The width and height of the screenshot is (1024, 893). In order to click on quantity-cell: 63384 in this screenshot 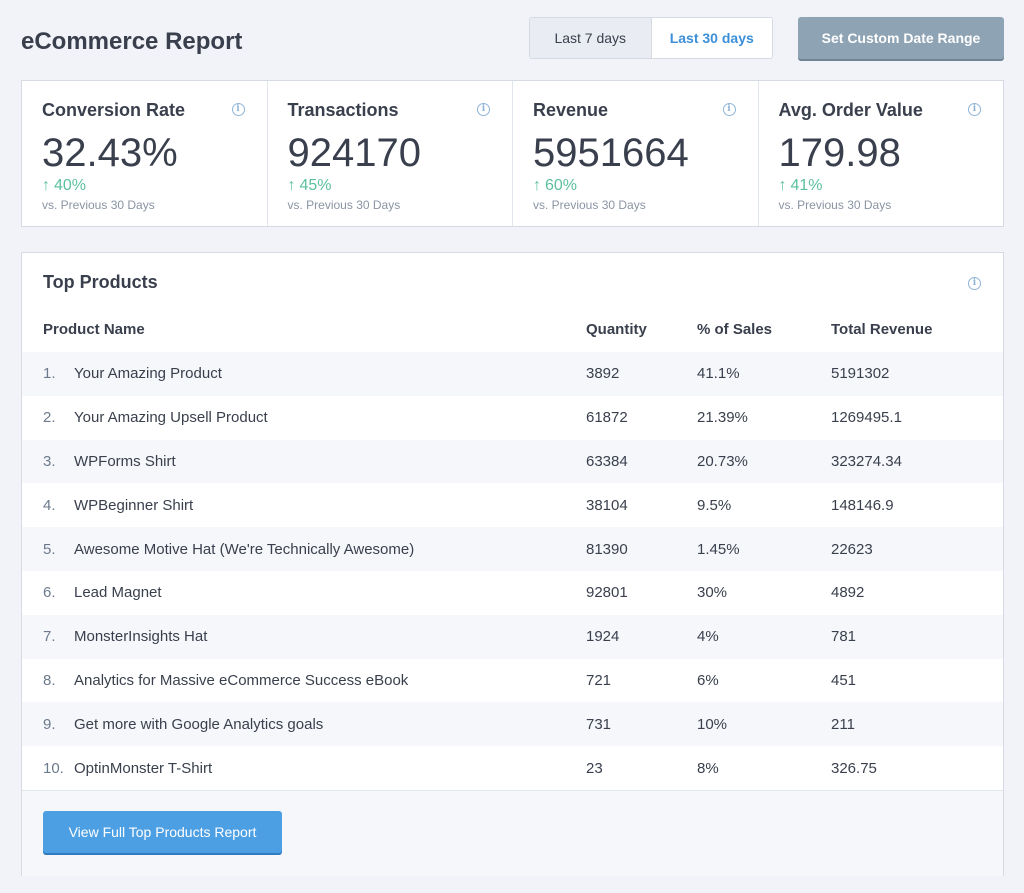, I will do `click(607, 461)`.